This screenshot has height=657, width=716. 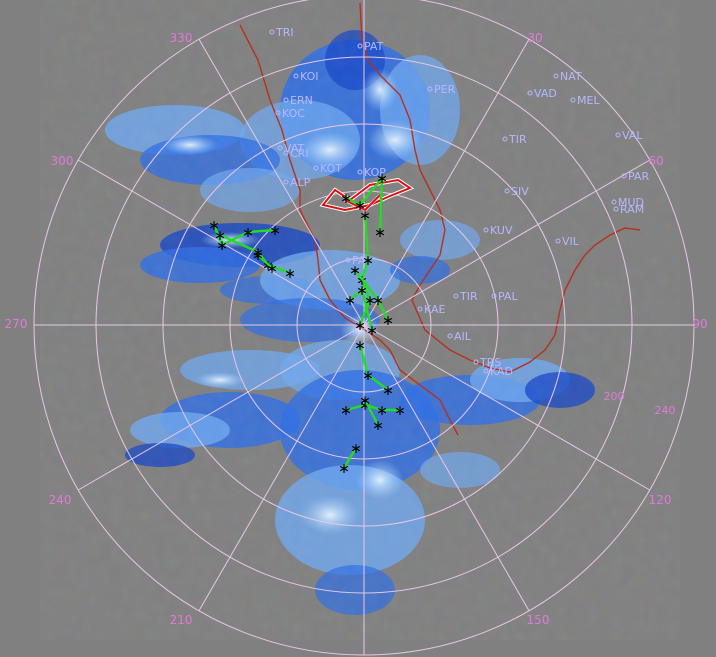 What do you see at coordinates (62, 161) in the screenshot?
I see `bearing-label: 300` at bounding box center [62, 161].